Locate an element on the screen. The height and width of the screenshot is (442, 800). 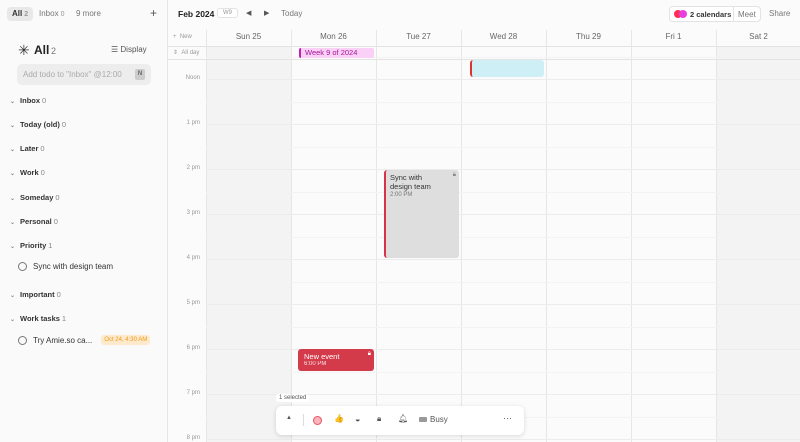
section-label: Someday is located at coordinates (37, 197).